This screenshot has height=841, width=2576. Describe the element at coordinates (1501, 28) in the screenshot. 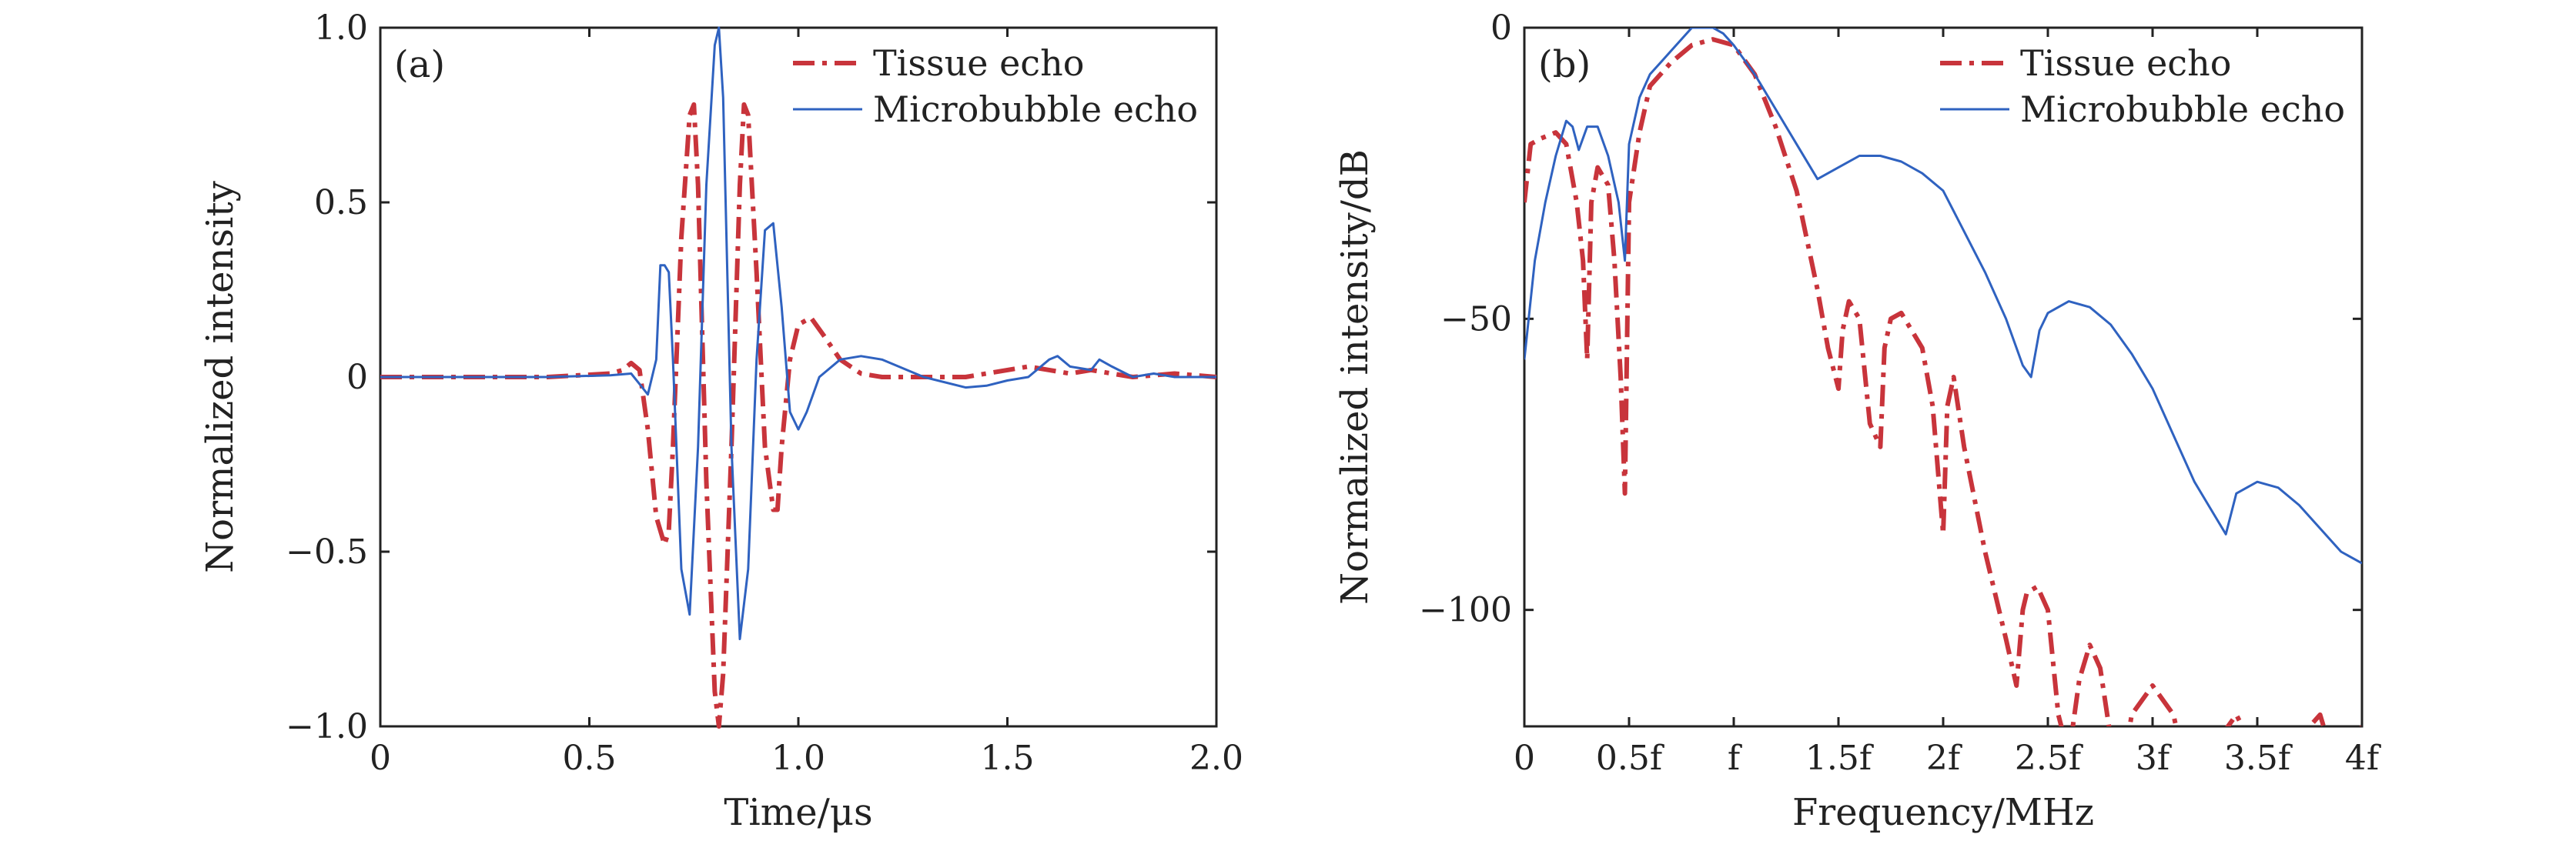

I see `y-tick-label-b: 0` at that location.